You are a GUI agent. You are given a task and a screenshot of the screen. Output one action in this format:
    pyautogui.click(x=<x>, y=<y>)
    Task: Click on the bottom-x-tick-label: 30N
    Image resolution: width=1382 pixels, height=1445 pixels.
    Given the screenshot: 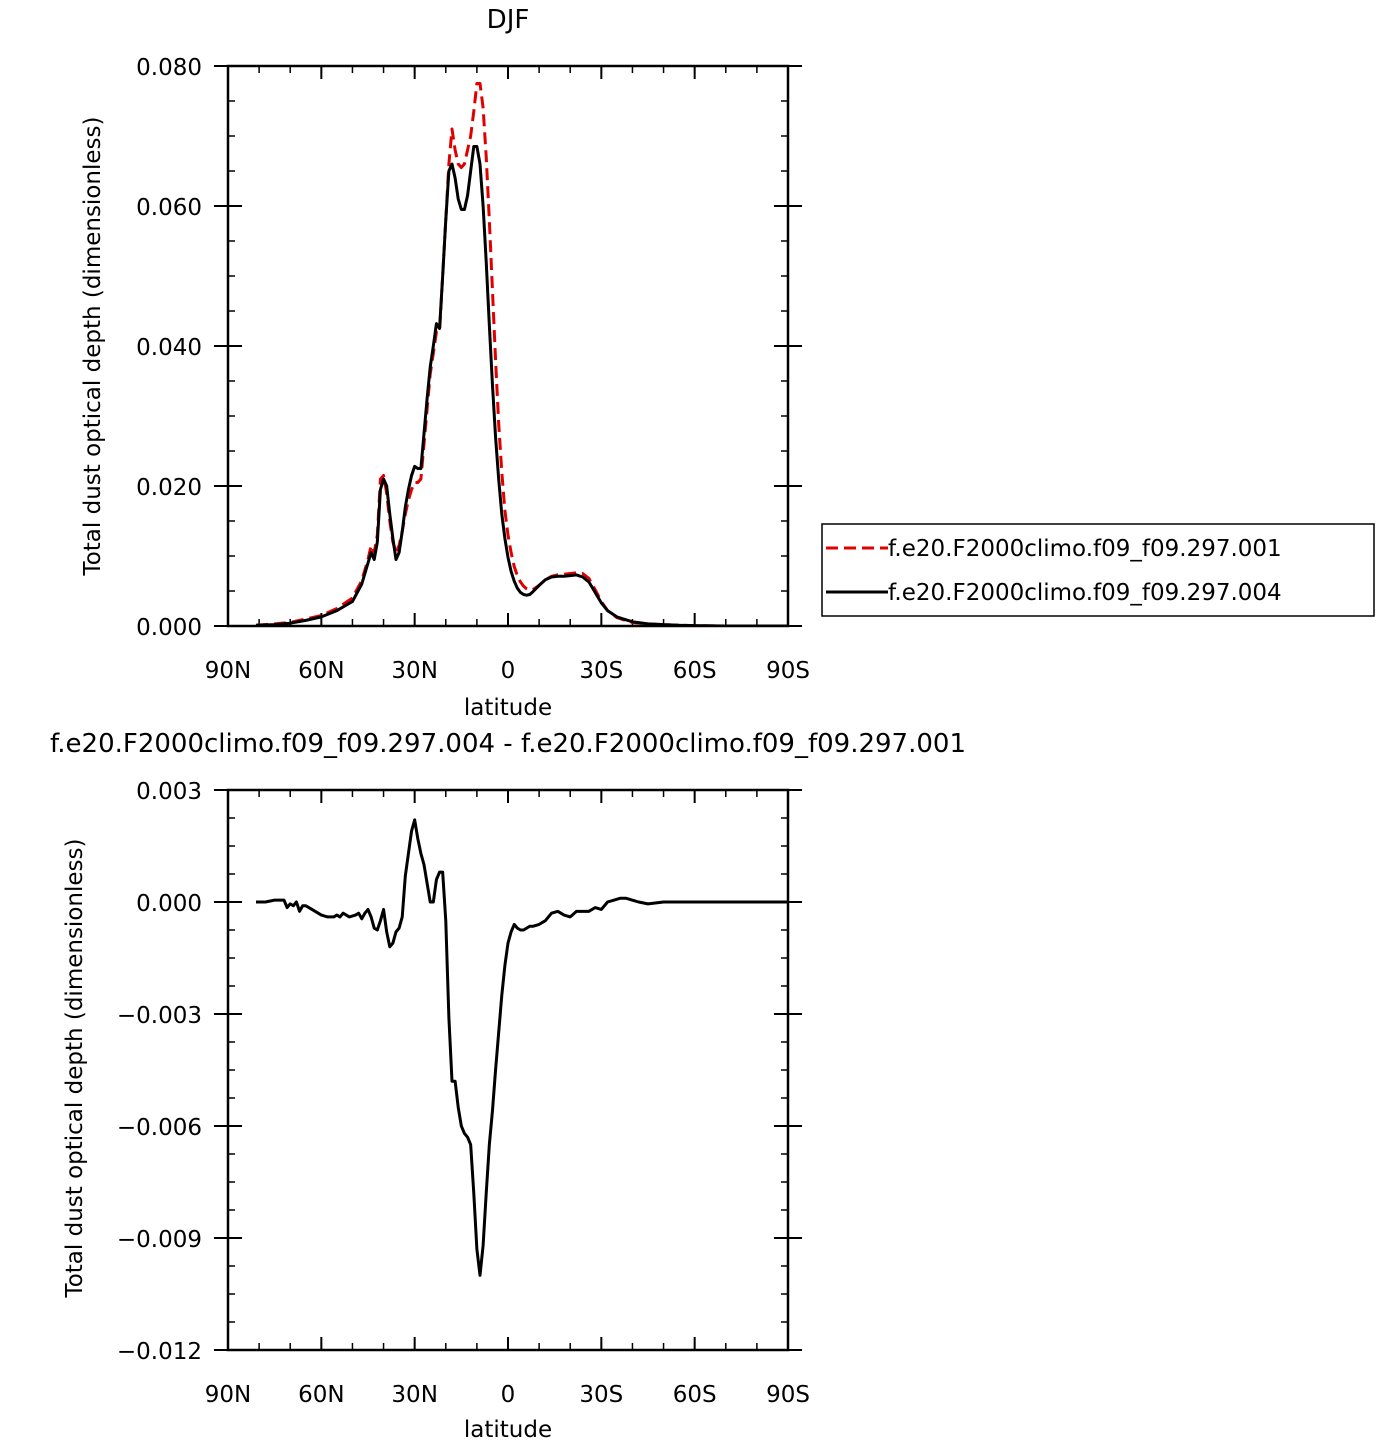 What is the action you would take?
    pyautogui.click(x=414, y=1395)
    